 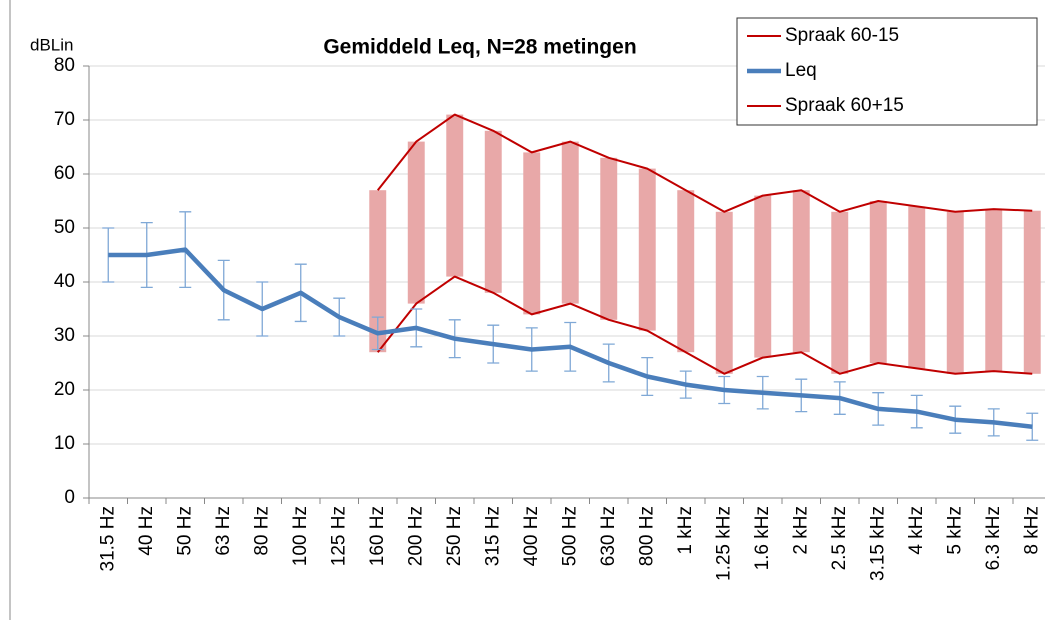 I want to click on x-tick-label: 80 Hz, so click(x=261, y=531).